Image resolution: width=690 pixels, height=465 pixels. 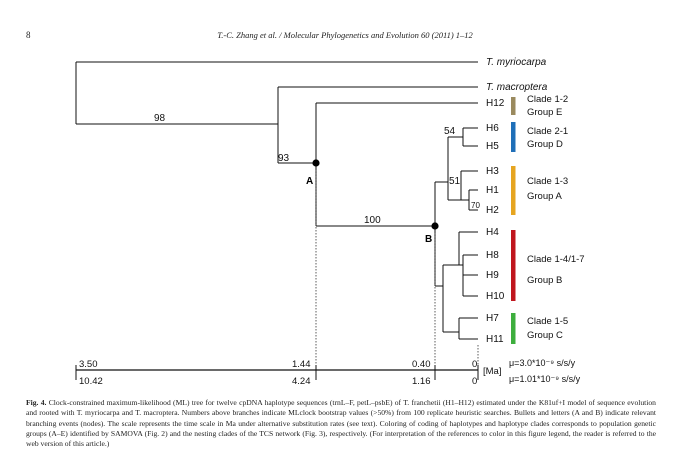 What do you see at coordinates (301, 381) in the screenshot?
I see `scale-bottom-value: 4.24` at bounding box center [301, 381].